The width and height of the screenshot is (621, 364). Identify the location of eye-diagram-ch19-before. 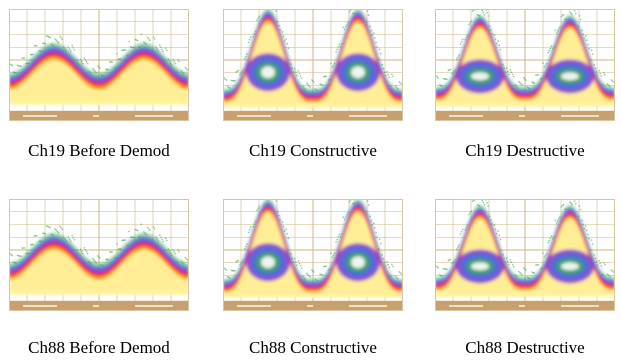
(99, 65).